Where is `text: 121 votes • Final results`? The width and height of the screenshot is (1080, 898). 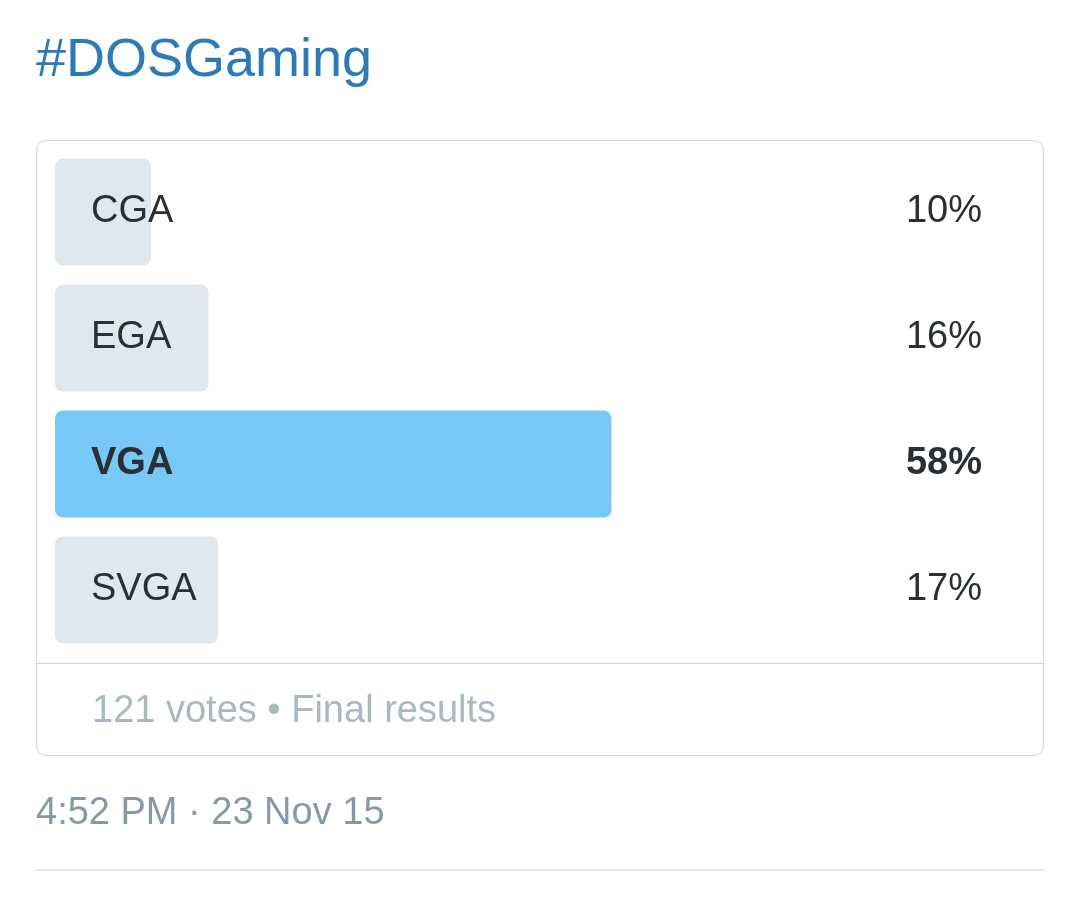 text: 121 votes • Final results is located at coordinates (540, 709).